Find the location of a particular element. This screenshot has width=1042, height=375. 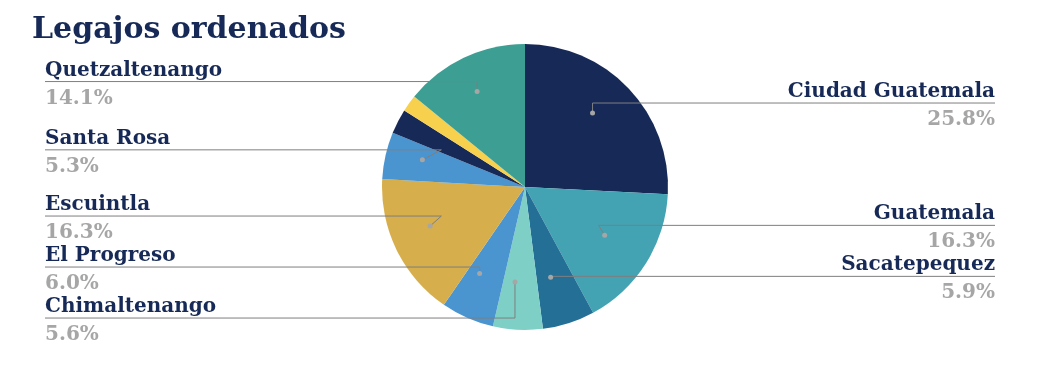

data-label: 5.9% is located at coordinates (968, 291).